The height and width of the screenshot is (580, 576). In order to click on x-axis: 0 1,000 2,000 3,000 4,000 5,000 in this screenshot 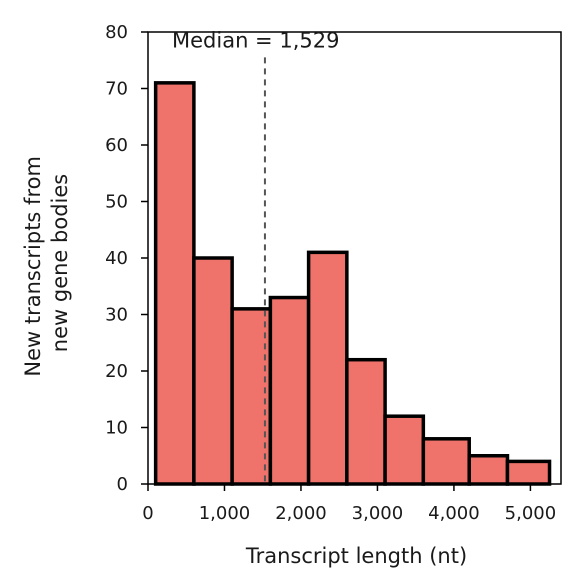, I will do `click(349, 504)`.